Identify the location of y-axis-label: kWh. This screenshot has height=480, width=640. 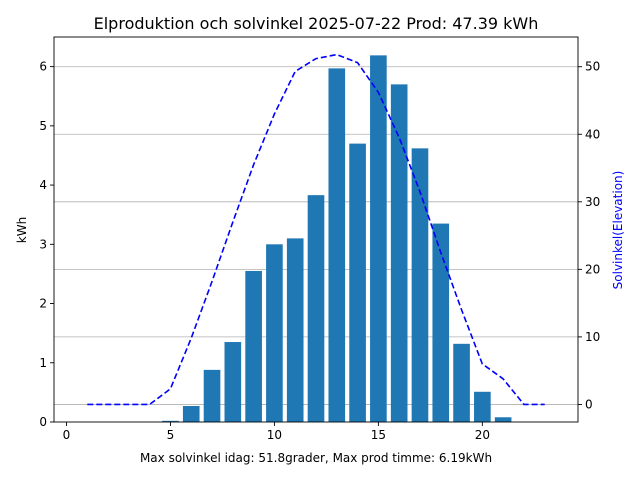
(22, 230).